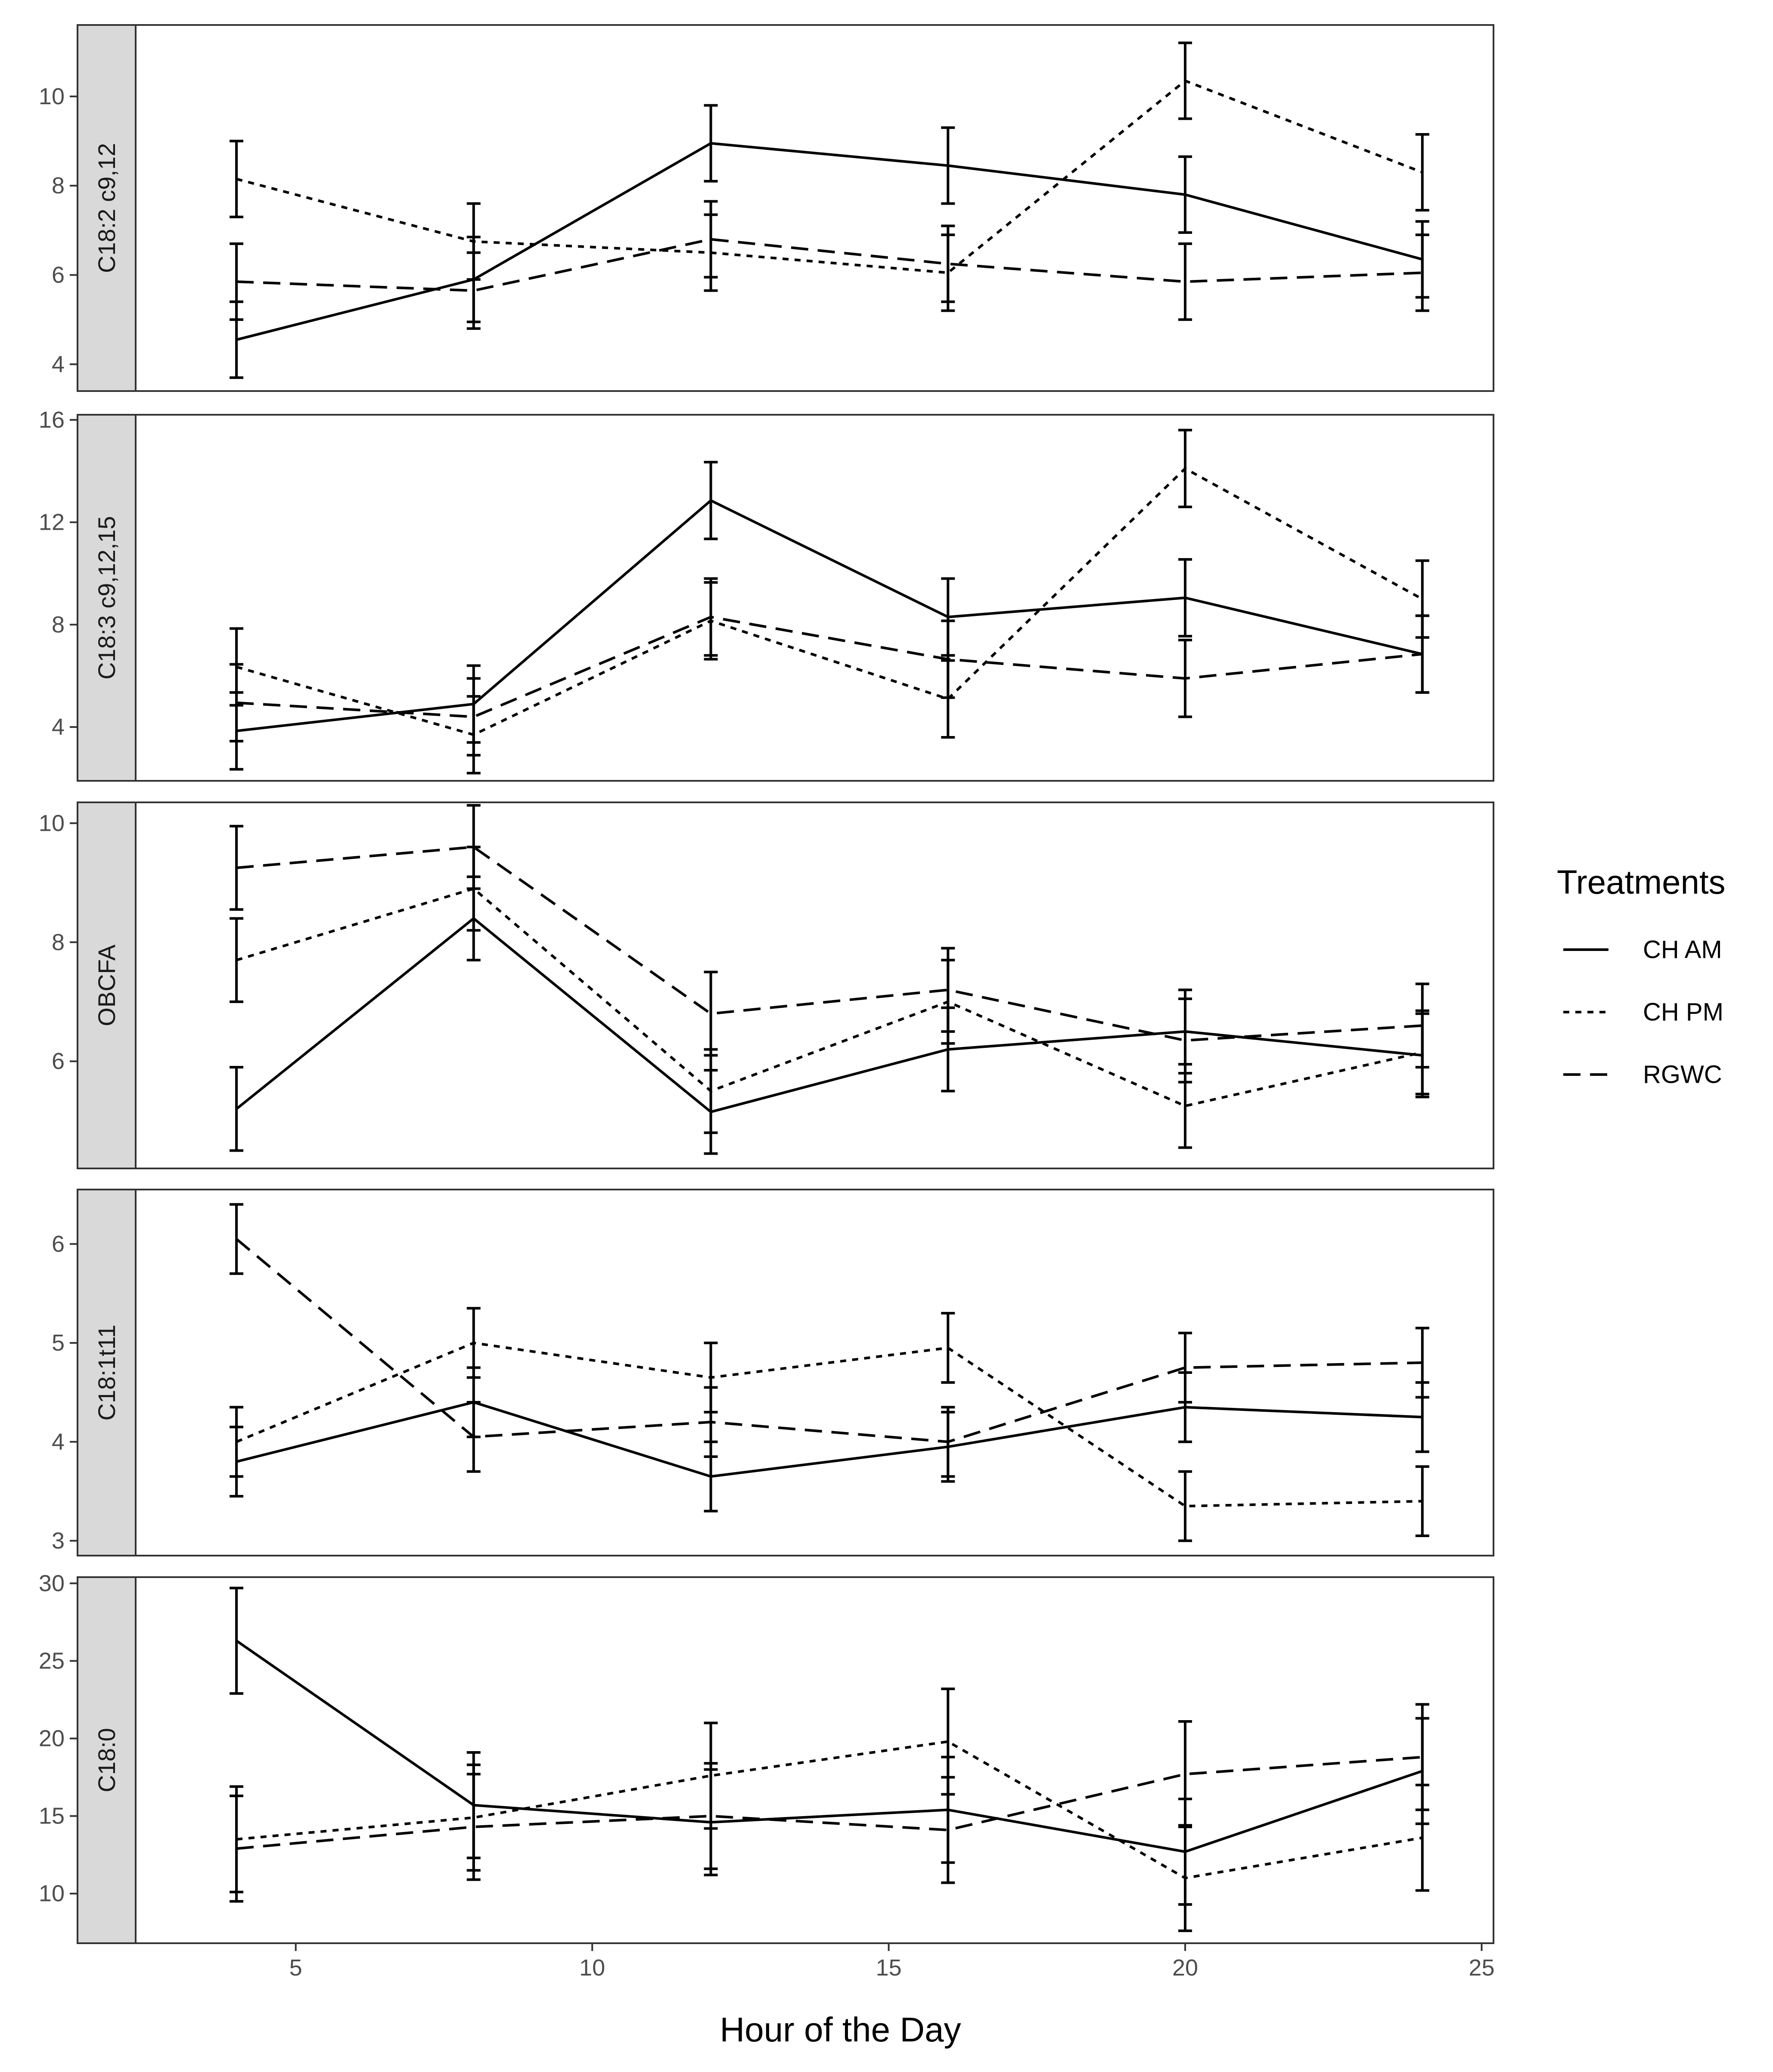  I want to click on legend-label-ch-am: CH AM, so click(1683, 950).